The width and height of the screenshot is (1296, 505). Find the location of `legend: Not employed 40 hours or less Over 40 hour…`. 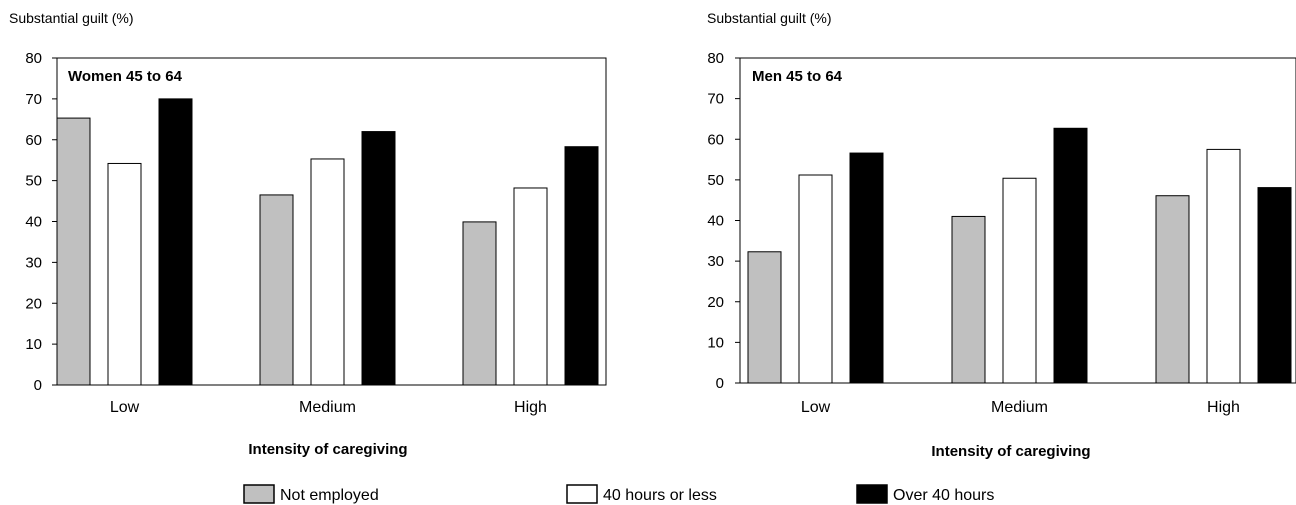

legend: Not employed 40 hours or less Over 40 hour… is located at coordinates (618, 494).